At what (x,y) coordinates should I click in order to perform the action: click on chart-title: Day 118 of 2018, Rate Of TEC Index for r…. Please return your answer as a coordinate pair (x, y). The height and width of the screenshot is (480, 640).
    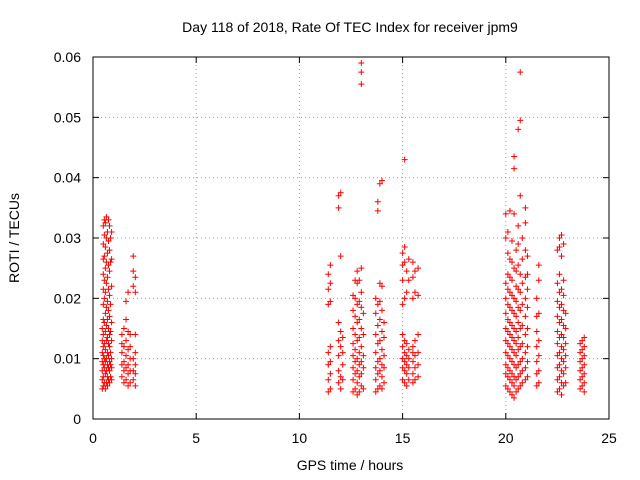
    Looking at the image, I should click on (350, 27).